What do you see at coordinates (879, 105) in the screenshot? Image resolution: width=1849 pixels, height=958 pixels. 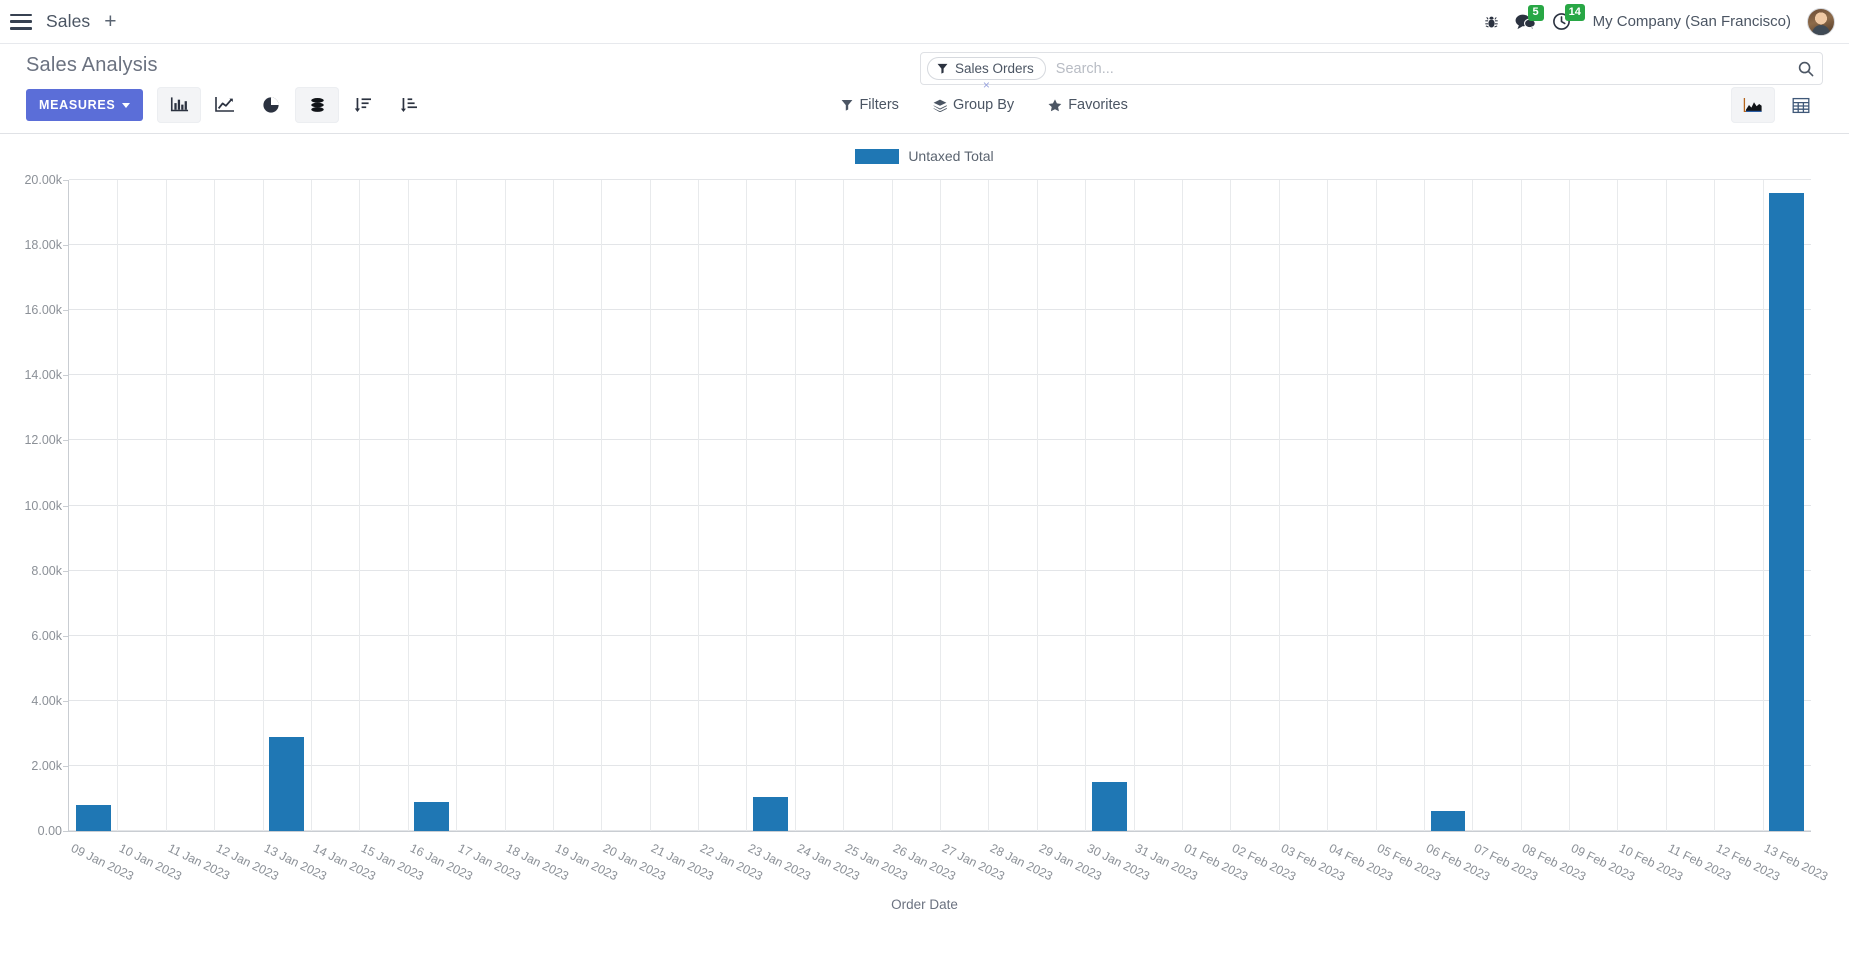 I see `filters-label: Filters` at bounding box center [879, 105].